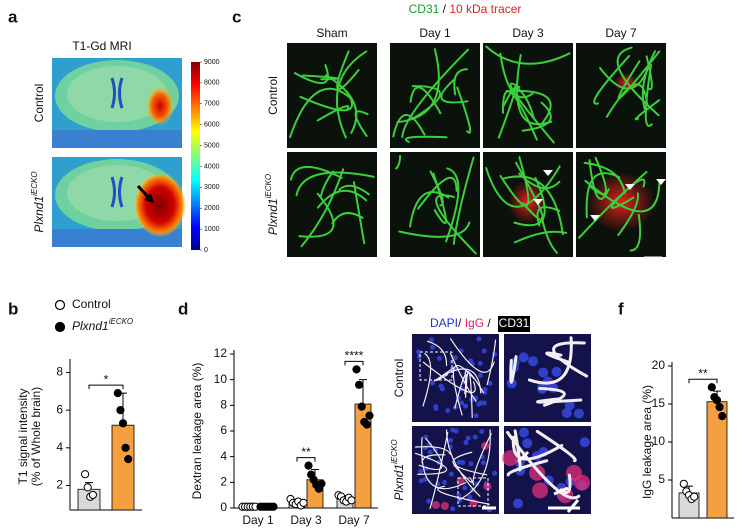  What do you see at coordinates (528, 33) in the screenshot?
I see `column-label: Day 3` at bounding box center [528, 33].